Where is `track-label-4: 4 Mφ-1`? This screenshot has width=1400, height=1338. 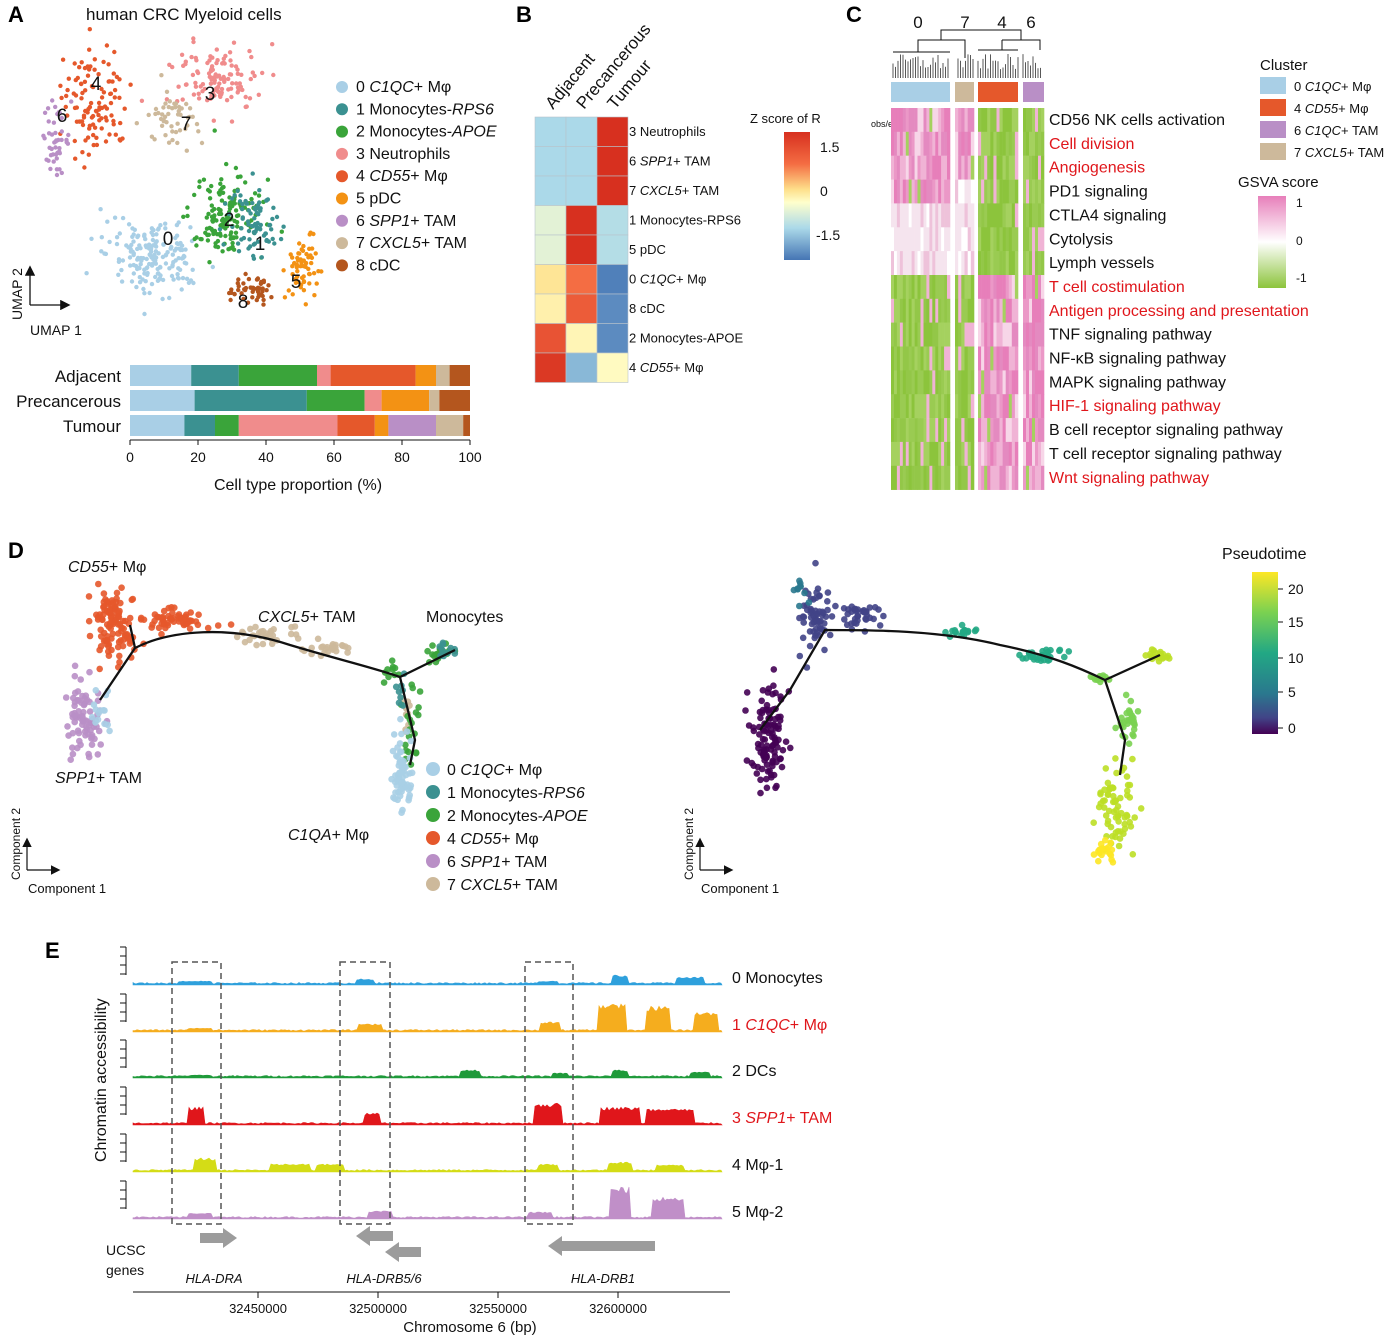
track-label-4: 4 Mφ-1 is located at coordinates (757, 1165).